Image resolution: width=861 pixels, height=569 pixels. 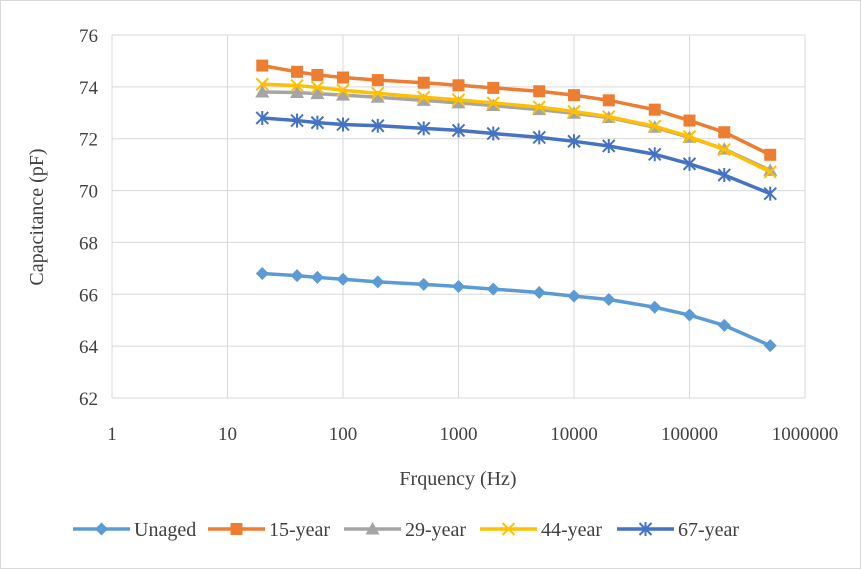 I want to click on legend-item-unaged: Unaged, so click(x=134, y=530).